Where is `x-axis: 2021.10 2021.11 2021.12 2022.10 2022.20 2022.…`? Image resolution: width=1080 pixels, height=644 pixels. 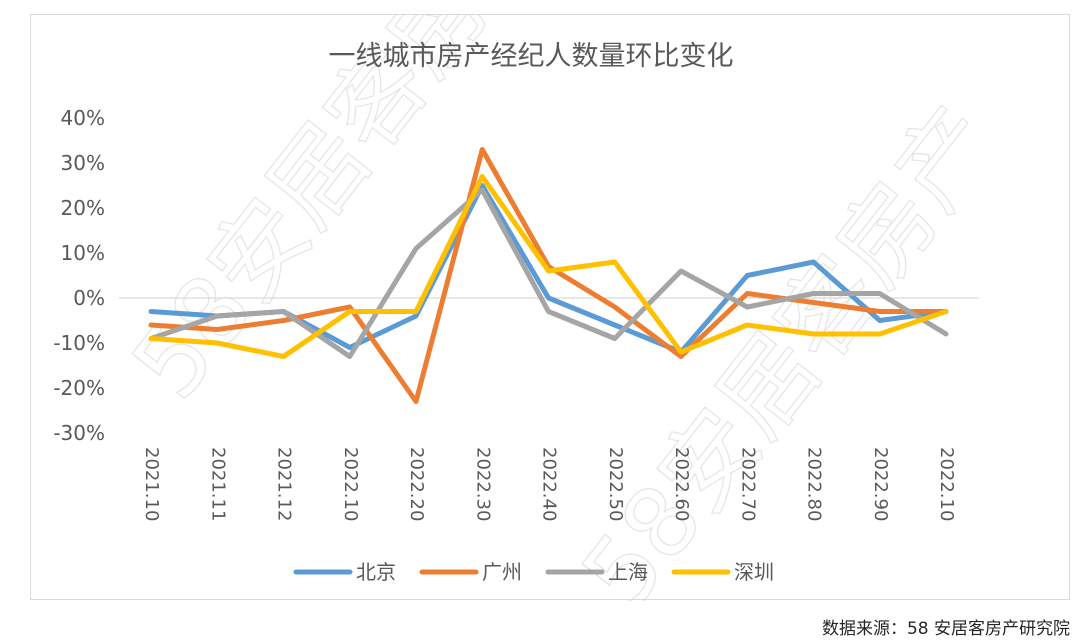 x-axis: 2021.10 2021.11 2021.12 2022.10 2022.20 2022.… is located at coordinates (549, 484).